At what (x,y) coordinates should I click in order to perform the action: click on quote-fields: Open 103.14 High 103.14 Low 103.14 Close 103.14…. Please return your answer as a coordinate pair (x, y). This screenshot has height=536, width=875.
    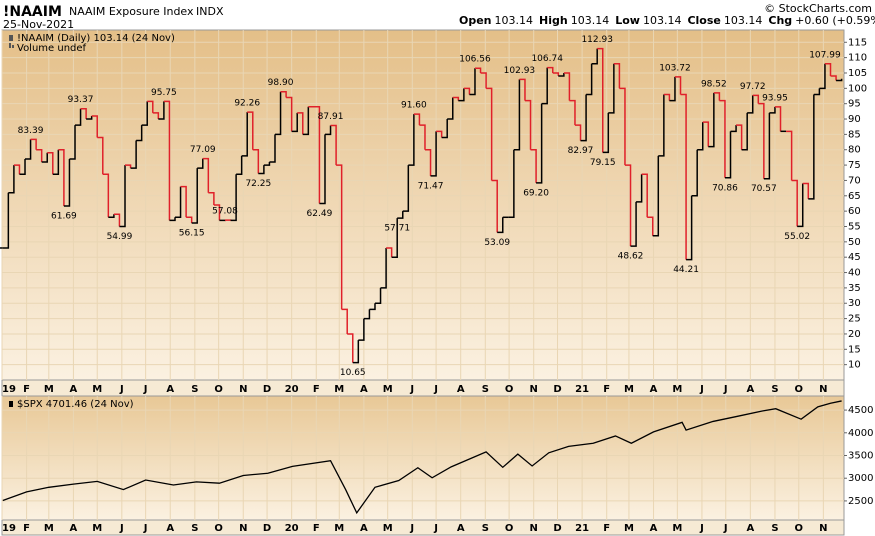
    Looking at the image, I should click on (667, 20).